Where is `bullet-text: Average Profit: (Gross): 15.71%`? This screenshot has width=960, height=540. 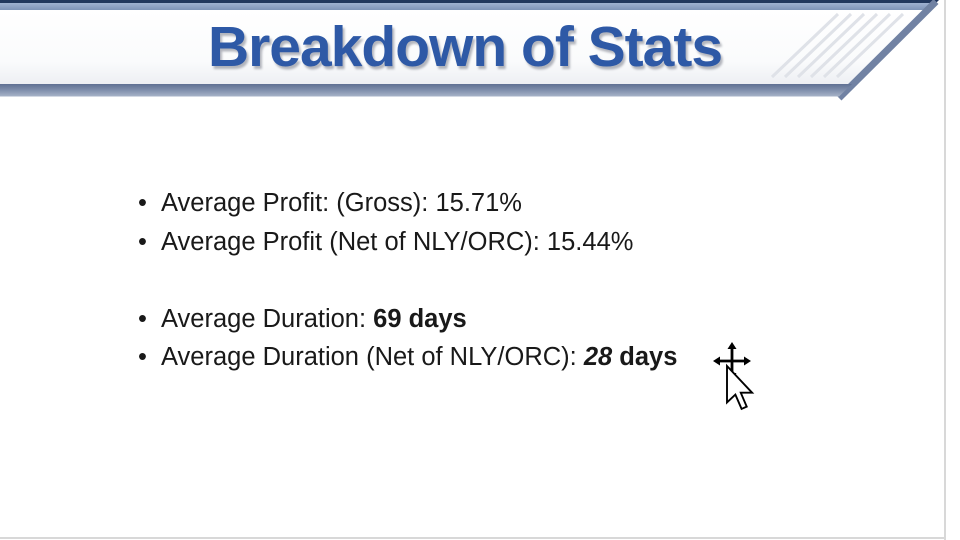 bullet-text: Average Profit: (Gross): 15.71% is located at coordinates (341, 203).